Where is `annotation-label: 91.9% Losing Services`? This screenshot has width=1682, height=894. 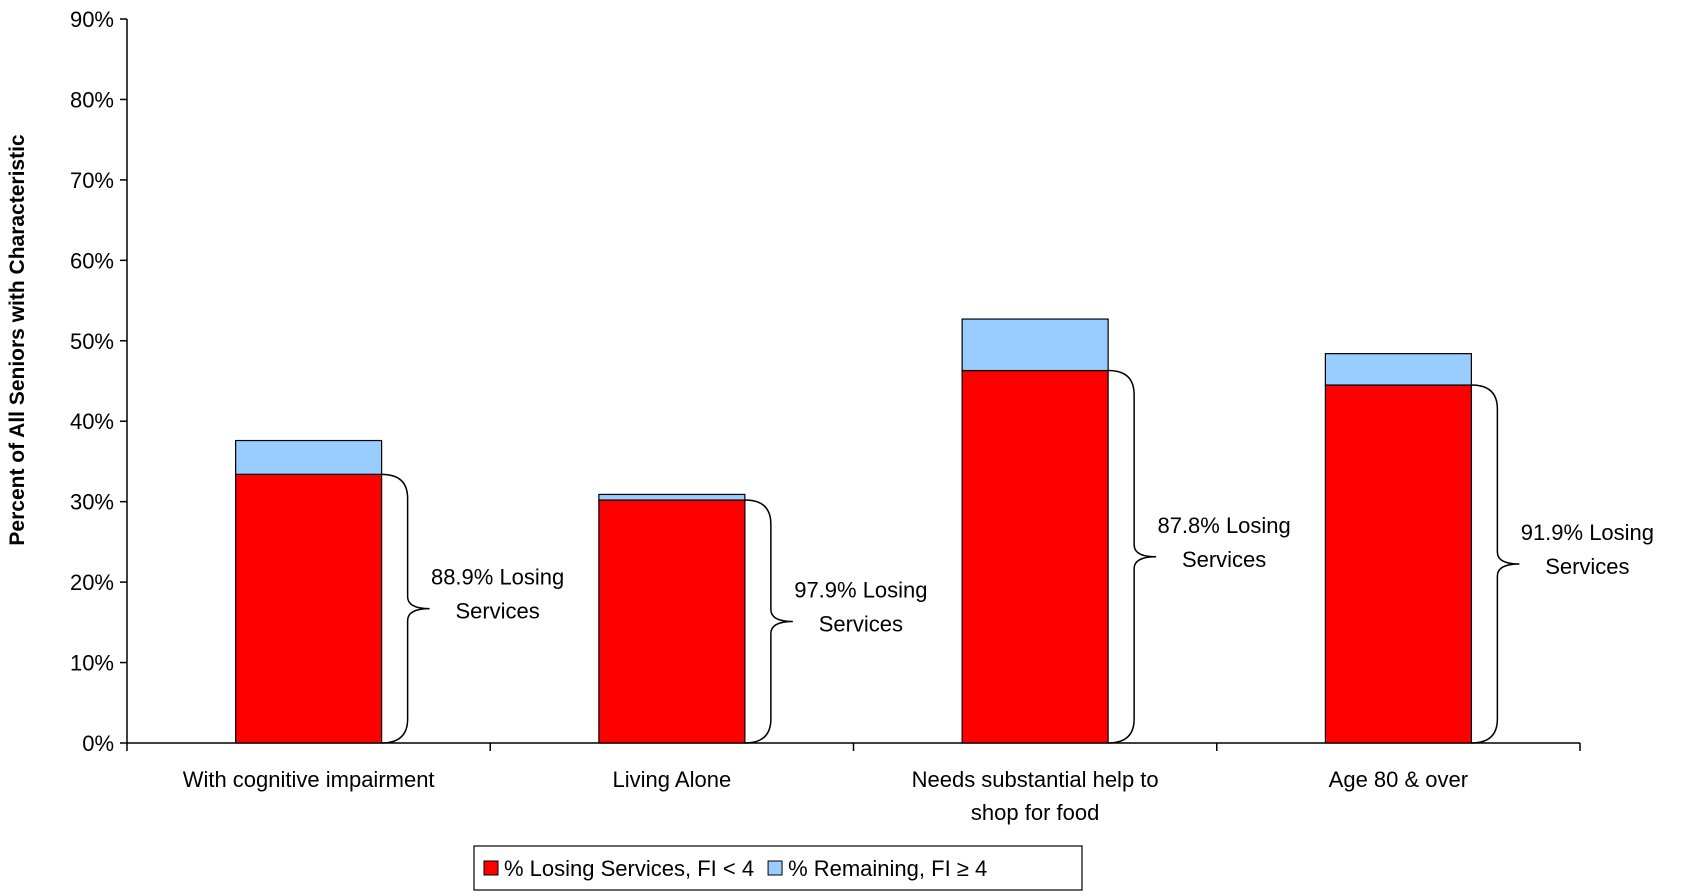
annotation-label: 91.9% Losing Services is located at coordinates (1587, 549).